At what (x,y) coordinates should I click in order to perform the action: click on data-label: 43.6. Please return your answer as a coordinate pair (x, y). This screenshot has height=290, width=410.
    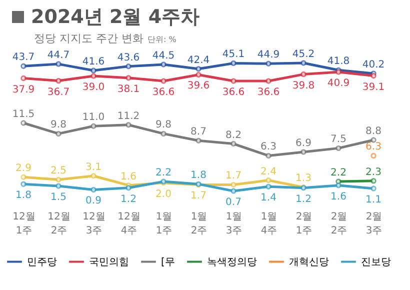
    Looking at the image, I should click on (128, 58).